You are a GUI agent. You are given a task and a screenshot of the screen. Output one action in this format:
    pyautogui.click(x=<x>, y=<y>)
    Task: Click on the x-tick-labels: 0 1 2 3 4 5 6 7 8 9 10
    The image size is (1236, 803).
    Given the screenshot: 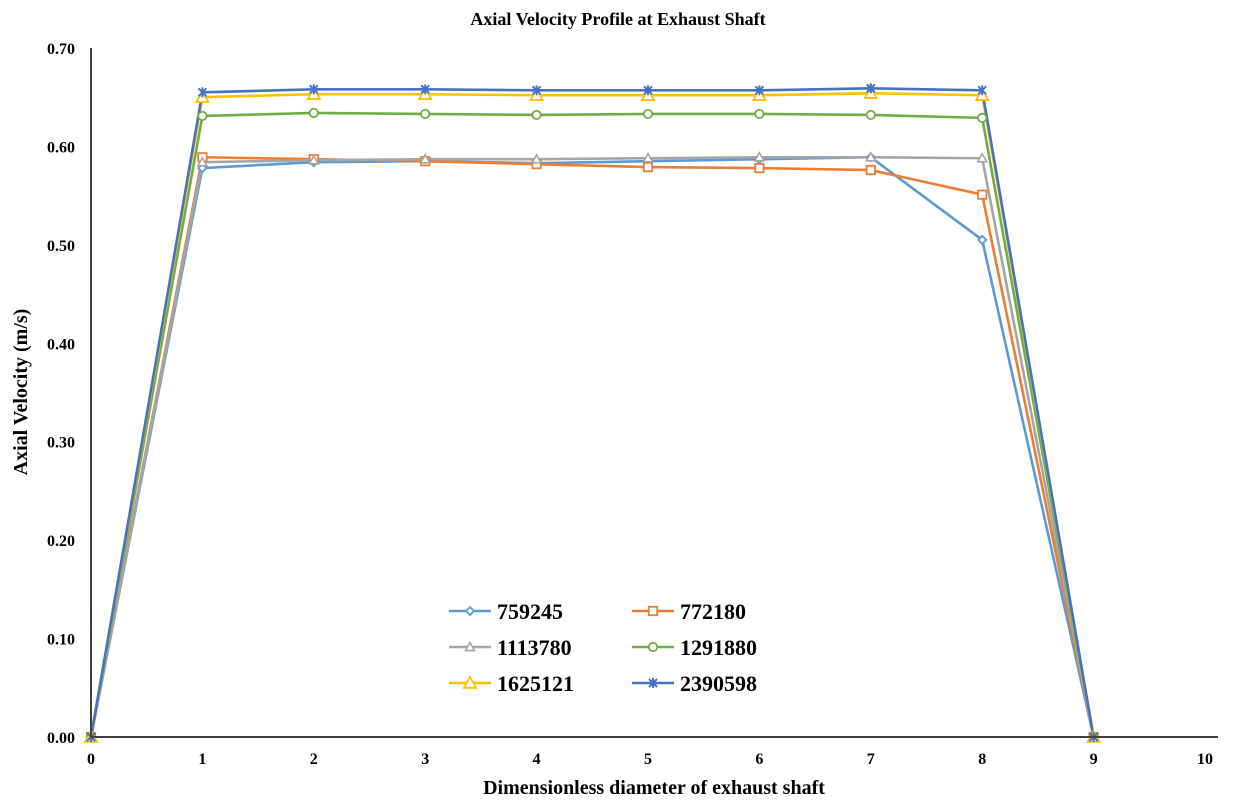 What is the action you would take?
    pyautogui.click(x=650, y=759)
    